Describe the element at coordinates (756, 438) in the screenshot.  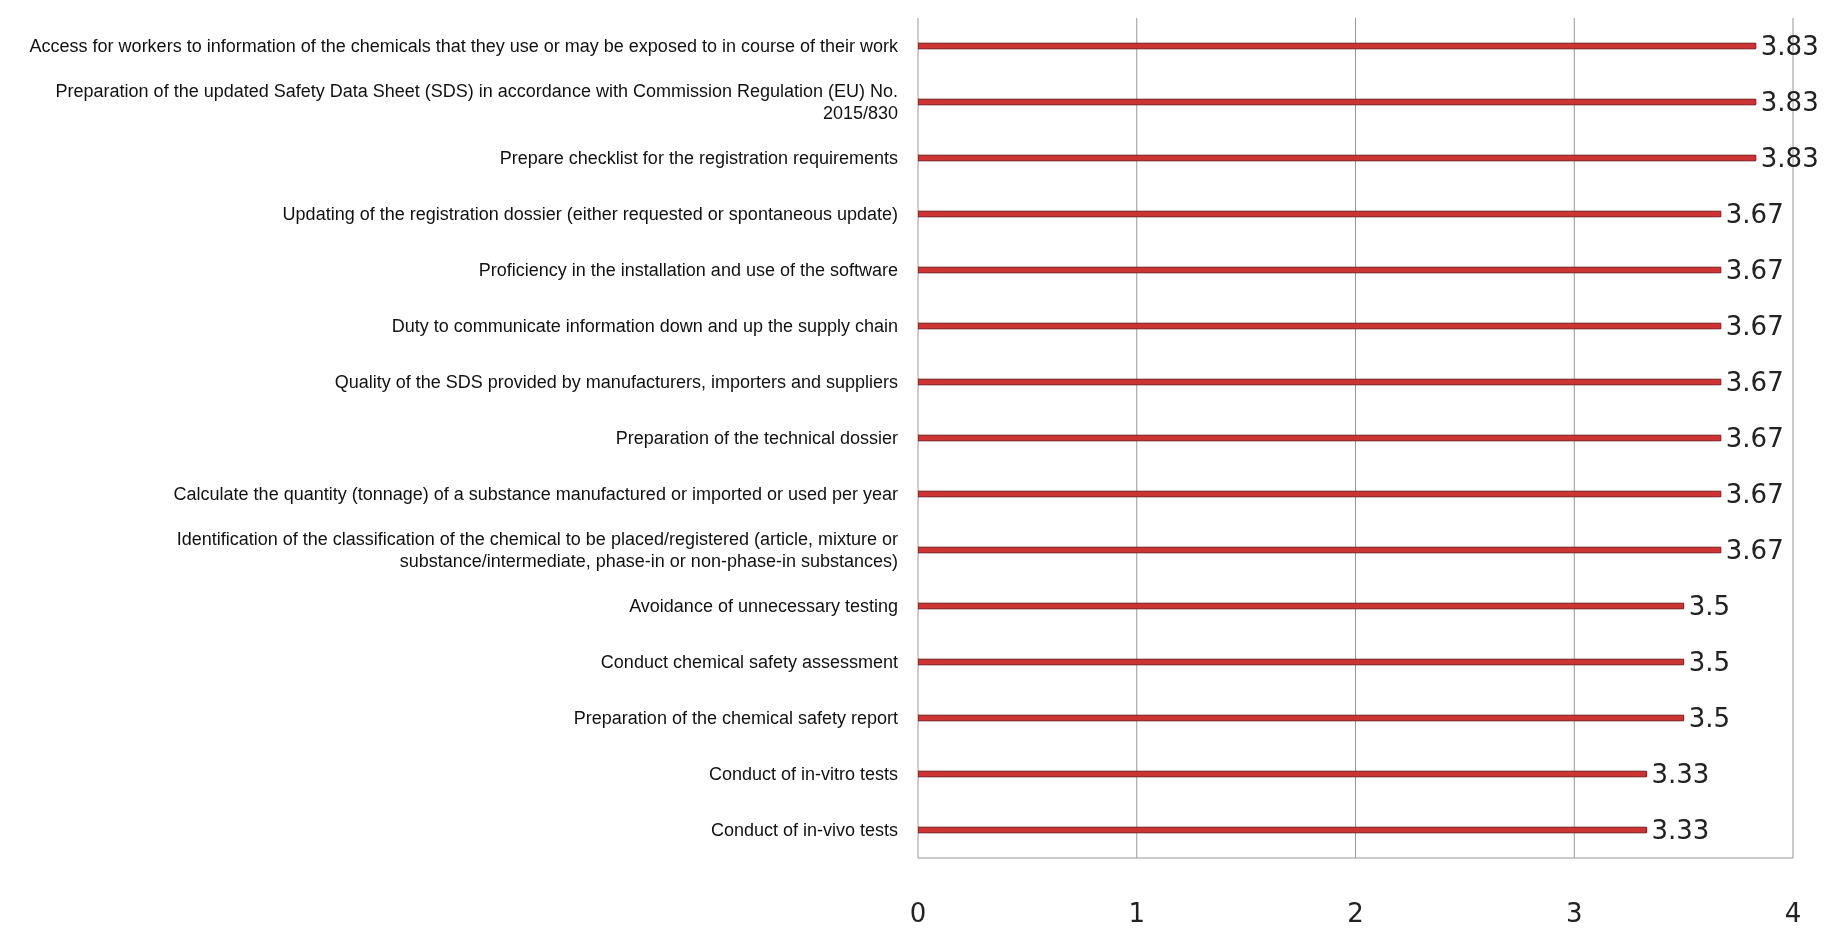
I see `y-tick-label: Preparation of the technical dossier` at that location.